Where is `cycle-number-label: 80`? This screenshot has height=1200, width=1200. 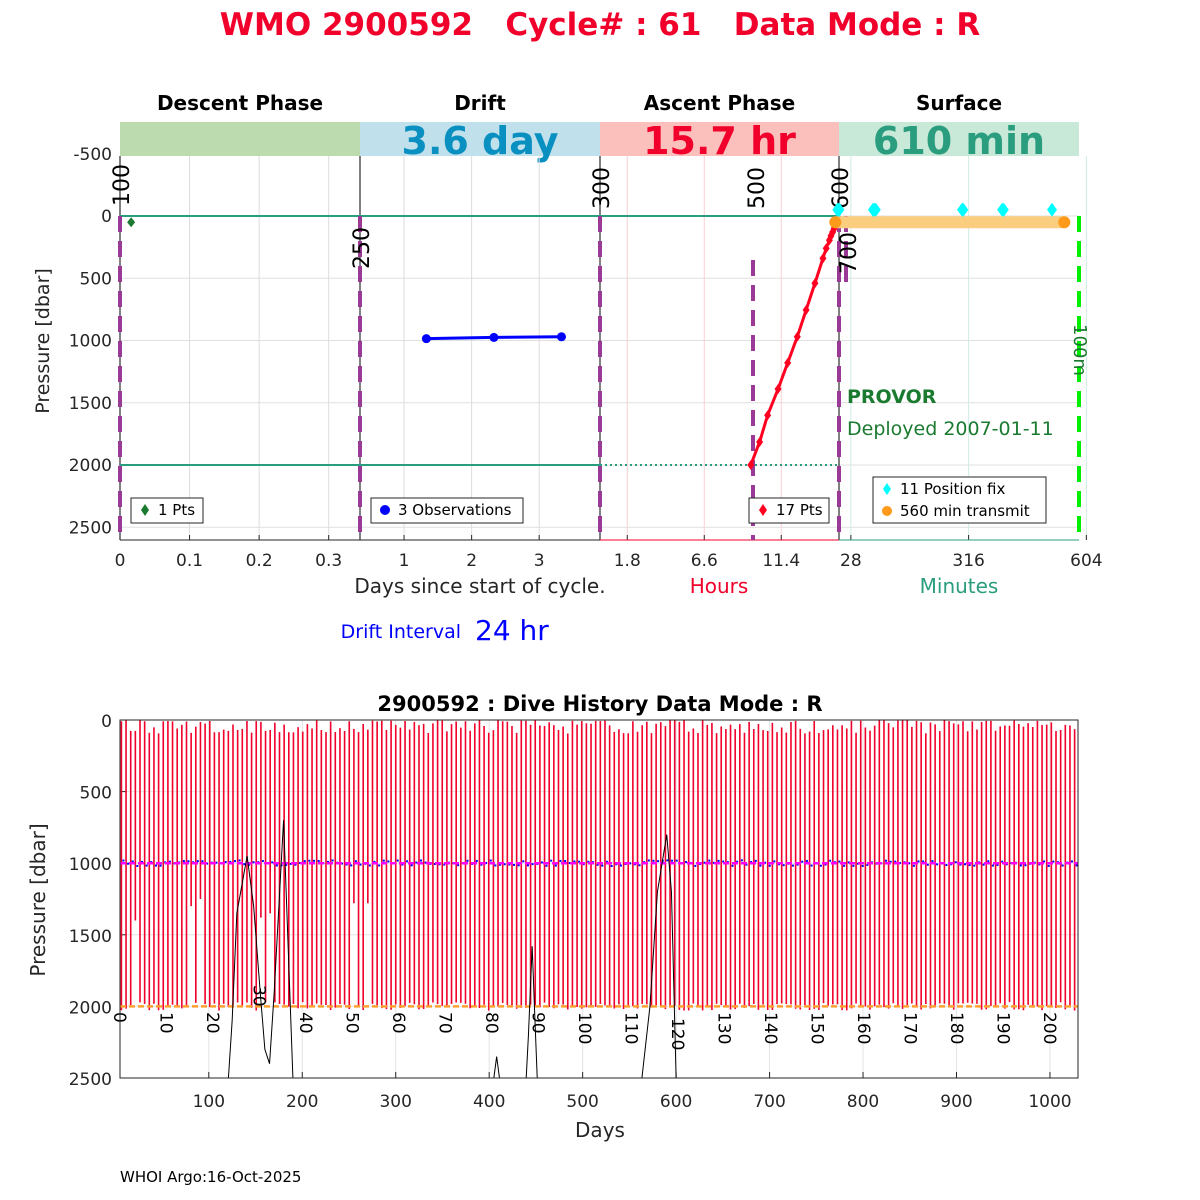 cycle-number-label: 80 is located at coordinates (491, 1023).